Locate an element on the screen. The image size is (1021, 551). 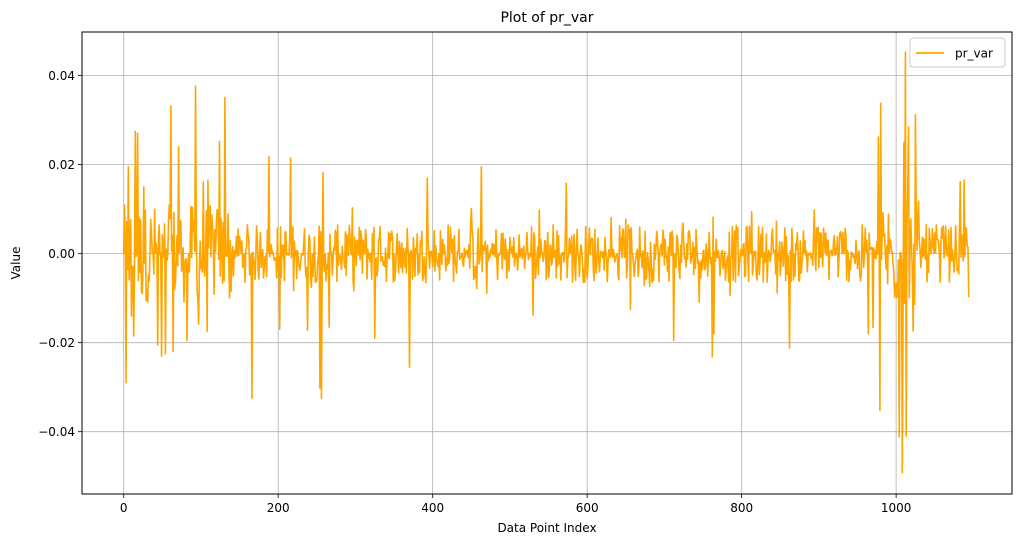
x-axis-label: Data Point Index is located at coordinates (546, 528).